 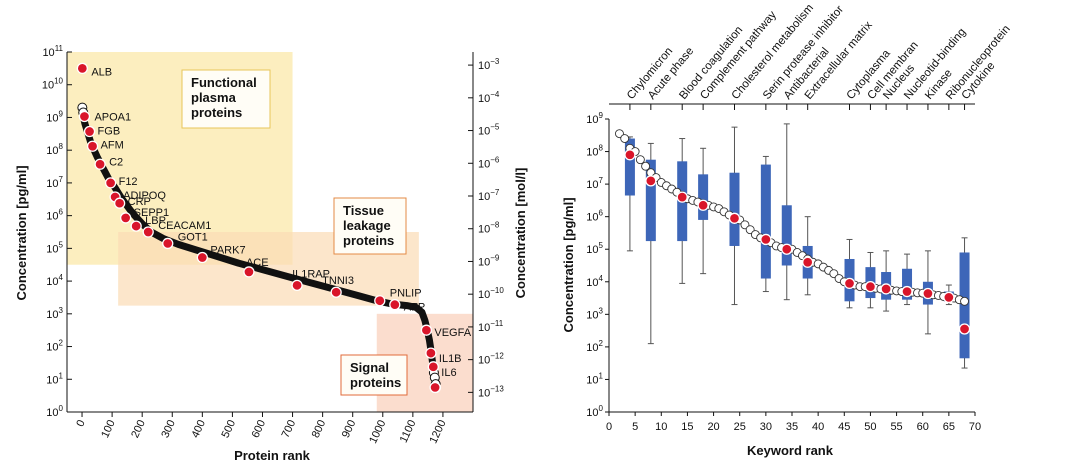 What do you see at coordinates (450, 359) in the screenshot?
I see `protein-label: IL1B` at bounding box center [450, 359].